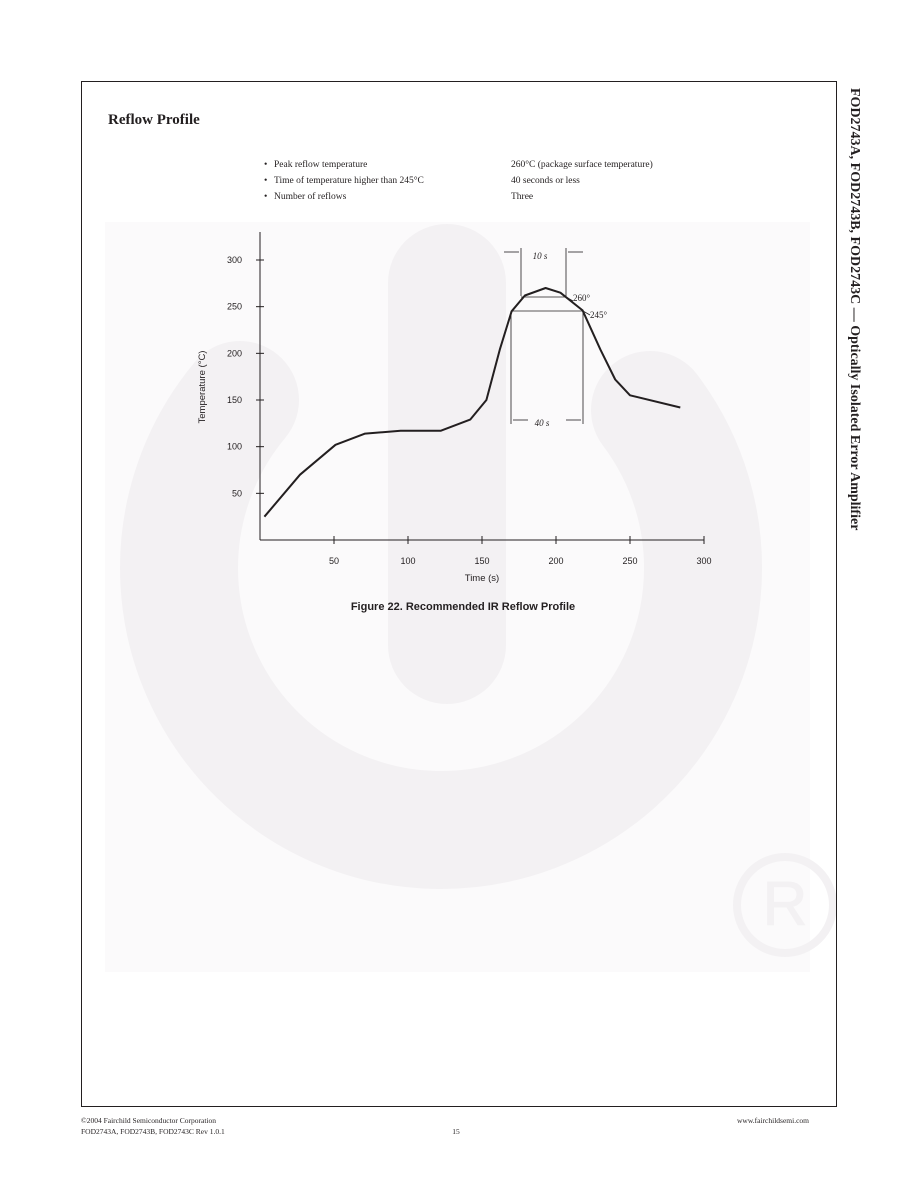  Describe the element at coordinates (334, 561) in the screenshot. I see `x-tick-label: 50` at that location.